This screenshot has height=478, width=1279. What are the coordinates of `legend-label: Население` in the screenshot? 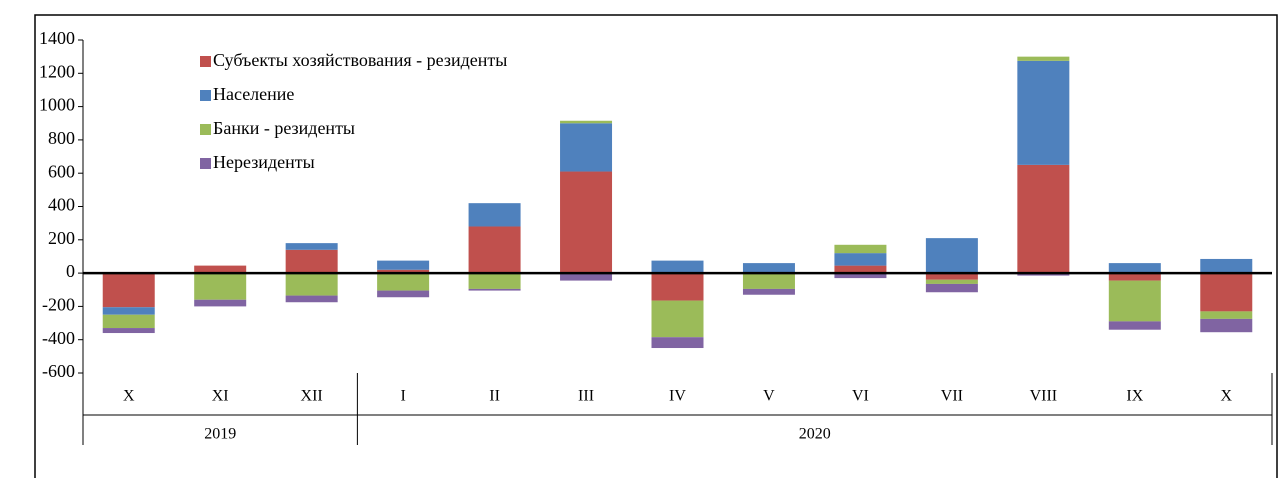 It's located at (253, 94).